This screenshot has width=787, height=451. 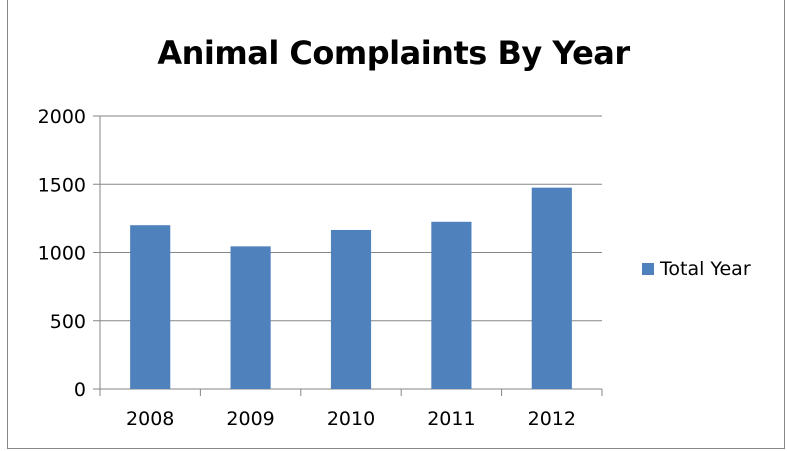 What do you see at coordinates (705, 269) in the screenshot?
I see `legend-label: Total Year` at bounding box center [705, 269].